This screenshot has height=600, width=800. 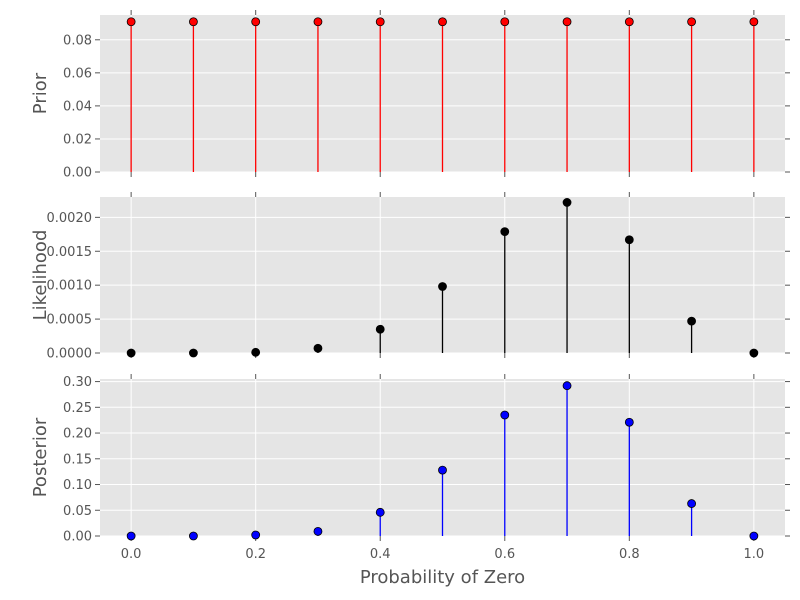 What do you see at coordinates (629, 554) in the screenshot?
I see `xtick-label: 0.8` at bounding box center [629, 554].